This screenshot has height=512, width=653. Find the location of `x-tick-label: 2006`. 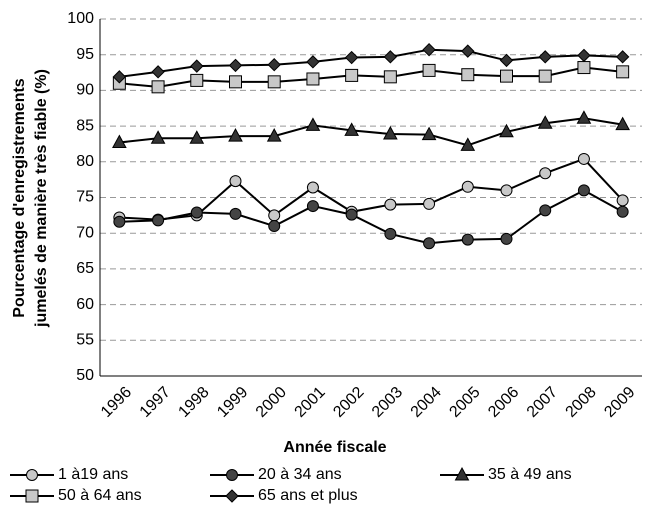

x-tick-label: 2006 is located at coordinates (503, 402).